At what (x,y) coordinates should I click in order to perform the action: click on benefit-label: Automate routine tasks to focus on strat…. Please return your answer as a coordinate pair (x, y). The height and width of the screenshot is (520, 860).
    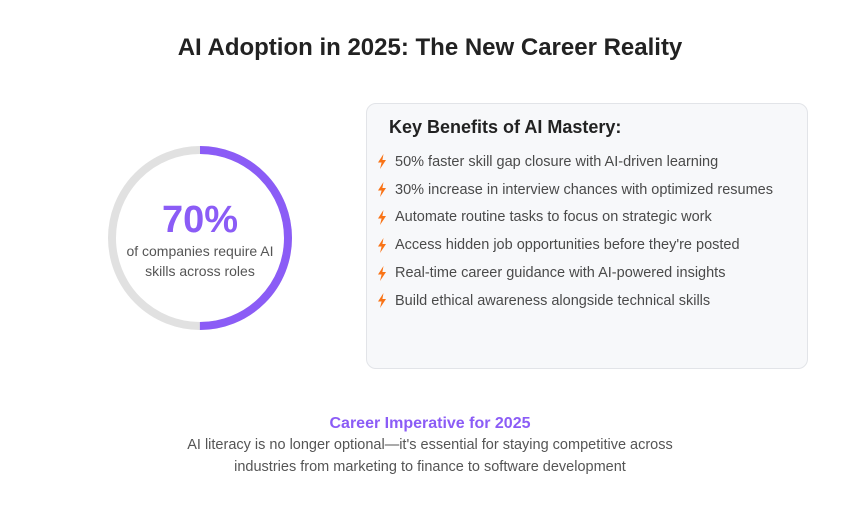
    Looking at the image, I should click on (553, 217).